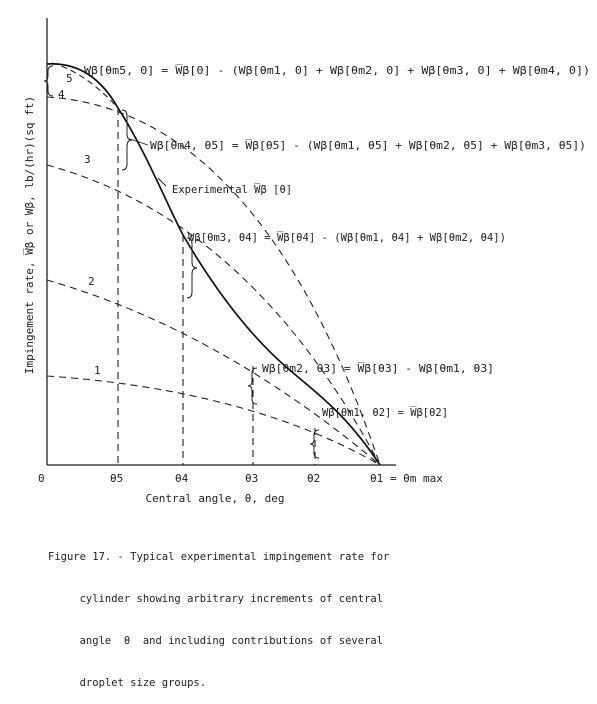 The image size is (597, 704). Describe the element at coordinates (61, 94) in the screenshot. I see `curve-label-4: 4` at that location.